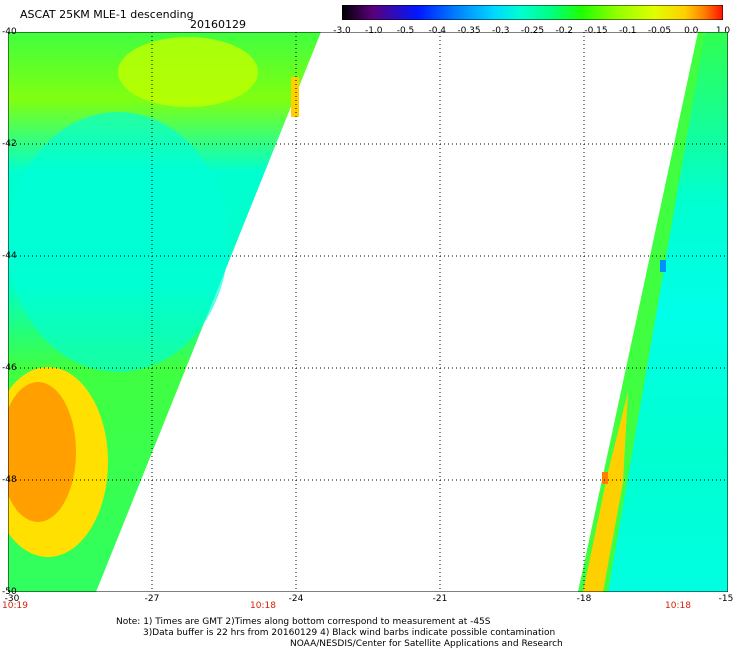  I want to click on latitude-label: -42, so click(9, 144).